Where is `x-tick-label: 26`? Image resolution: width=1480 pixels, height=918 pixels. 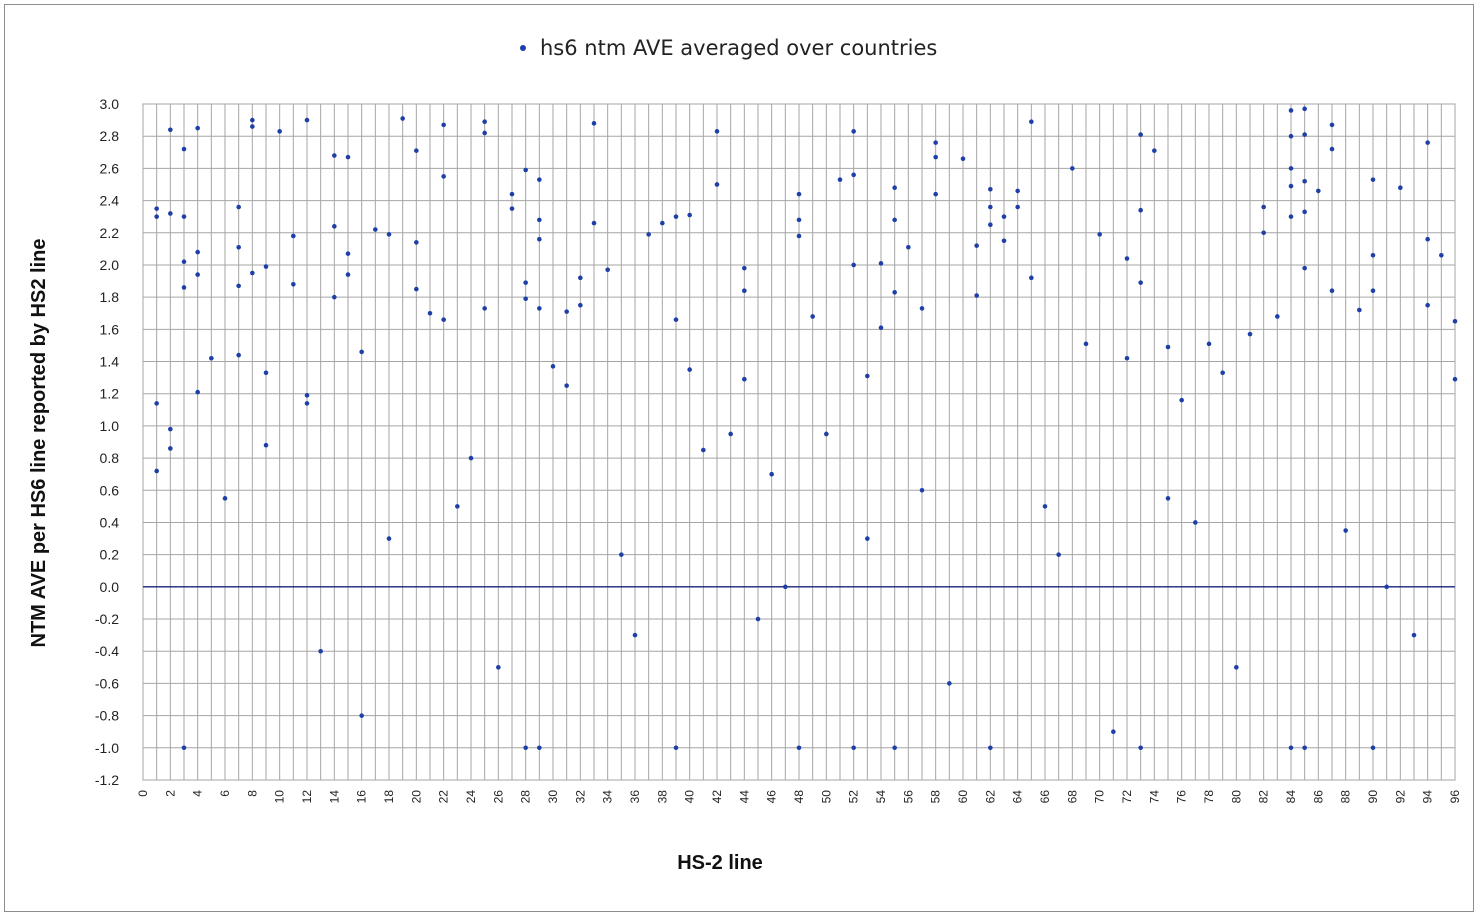 x-tick-label: 26 is located at coordinates (498, 797).